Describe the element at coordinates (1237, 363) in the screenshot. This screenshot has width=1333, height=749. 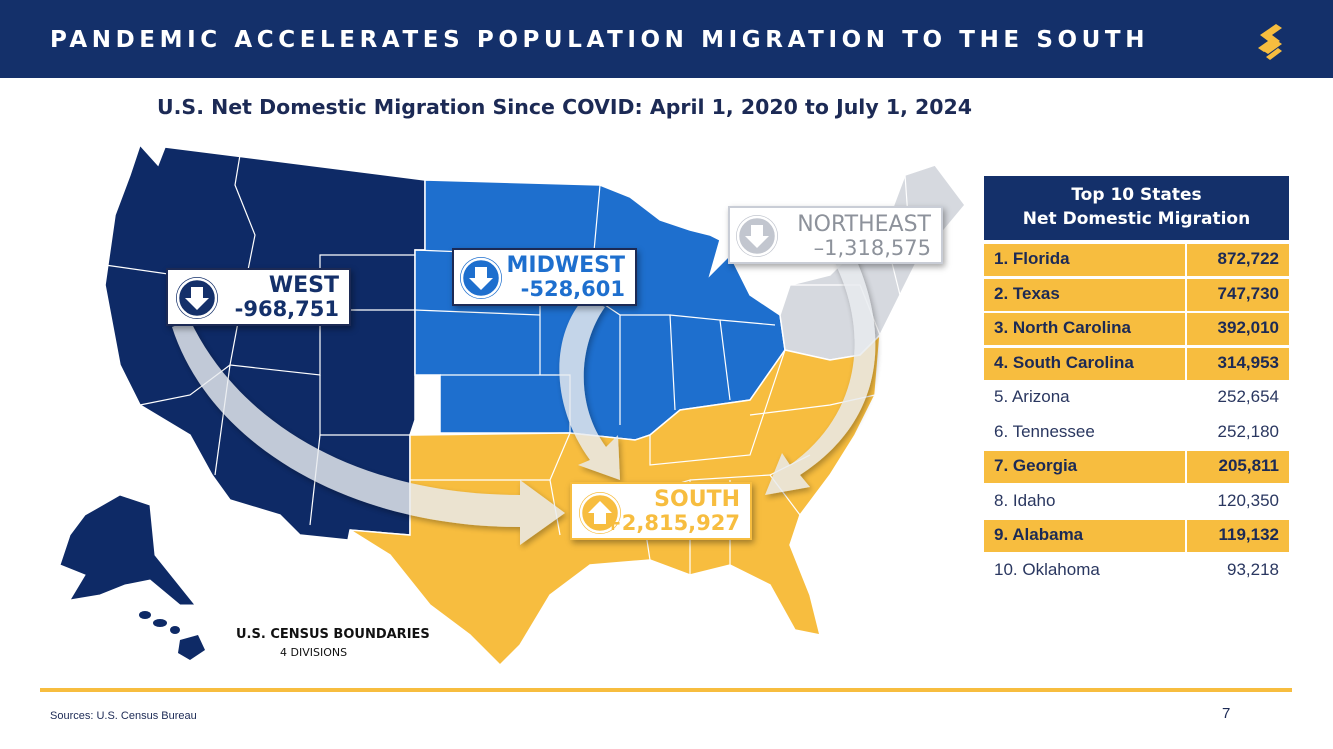
I see `migration-value: 314,953` at that location.